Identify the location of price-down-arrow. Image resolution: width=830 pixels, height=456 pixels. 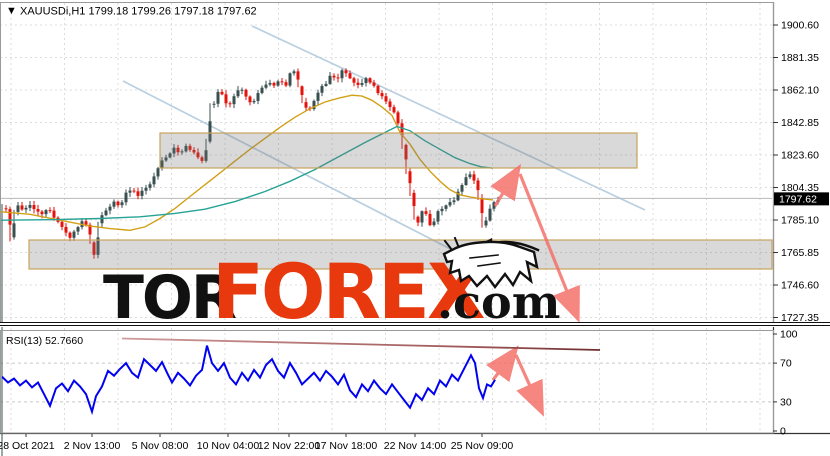
(549, 248).